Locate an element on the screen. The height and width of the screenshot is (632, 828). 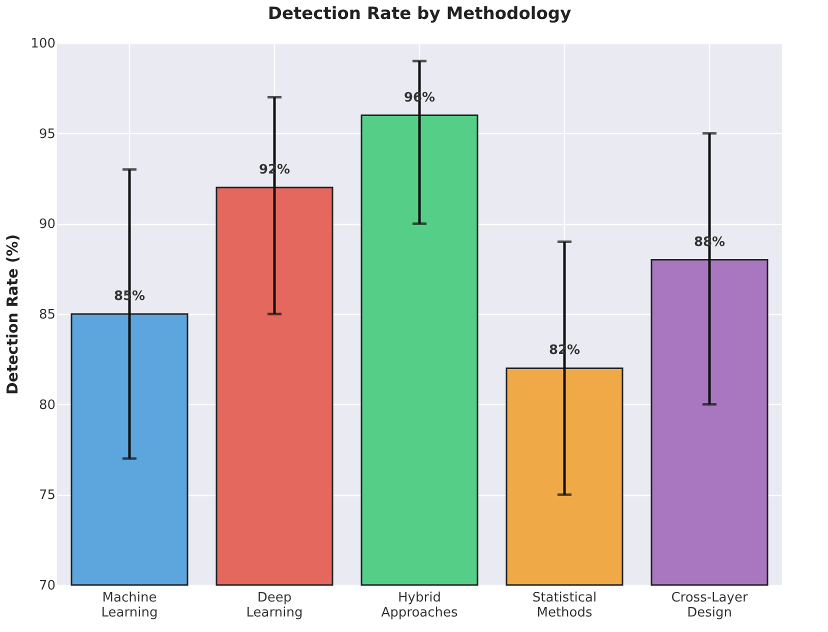
y-tick-label: 90 is located at coordinates (47, 224).